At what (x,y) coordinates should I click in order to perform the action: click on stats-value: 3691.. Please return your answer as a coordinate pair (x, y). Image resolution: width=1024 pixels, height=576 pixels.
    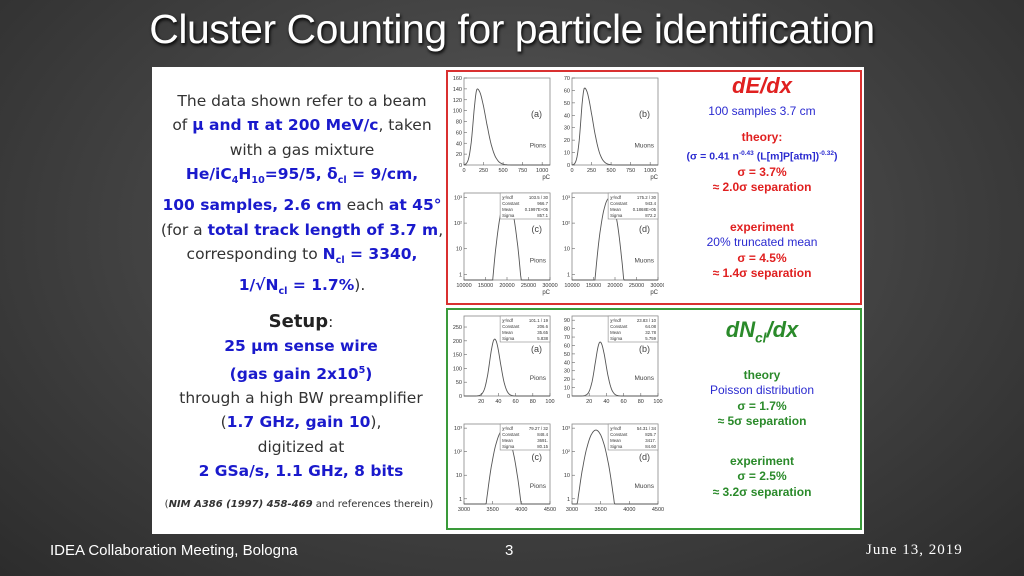
    Looking at the image, I should click on (542, 440).